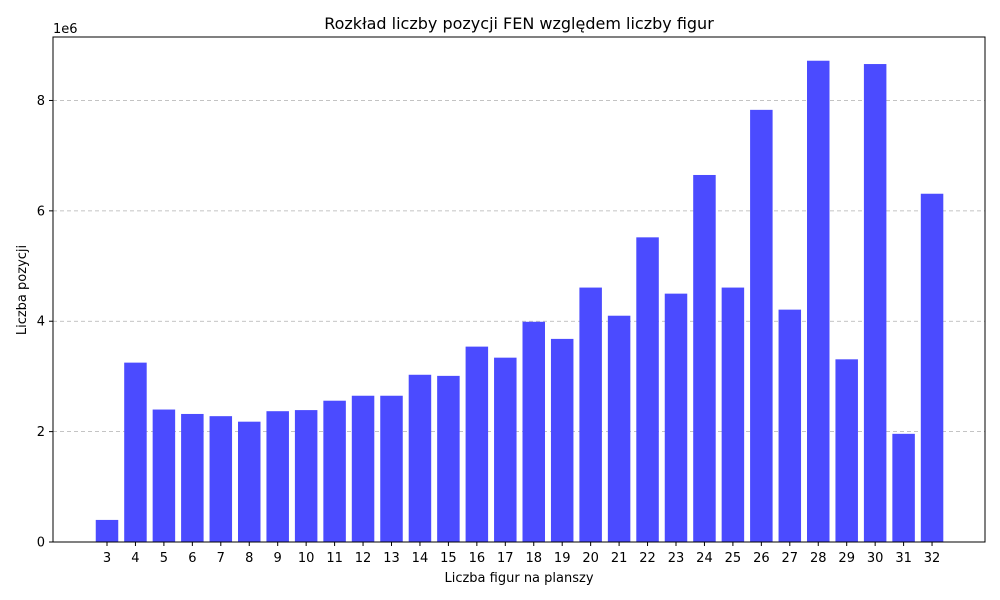  Describe the element at coordinates (790, 558) in the screenshot. I see `x-tick-label-27: 27` at that location.